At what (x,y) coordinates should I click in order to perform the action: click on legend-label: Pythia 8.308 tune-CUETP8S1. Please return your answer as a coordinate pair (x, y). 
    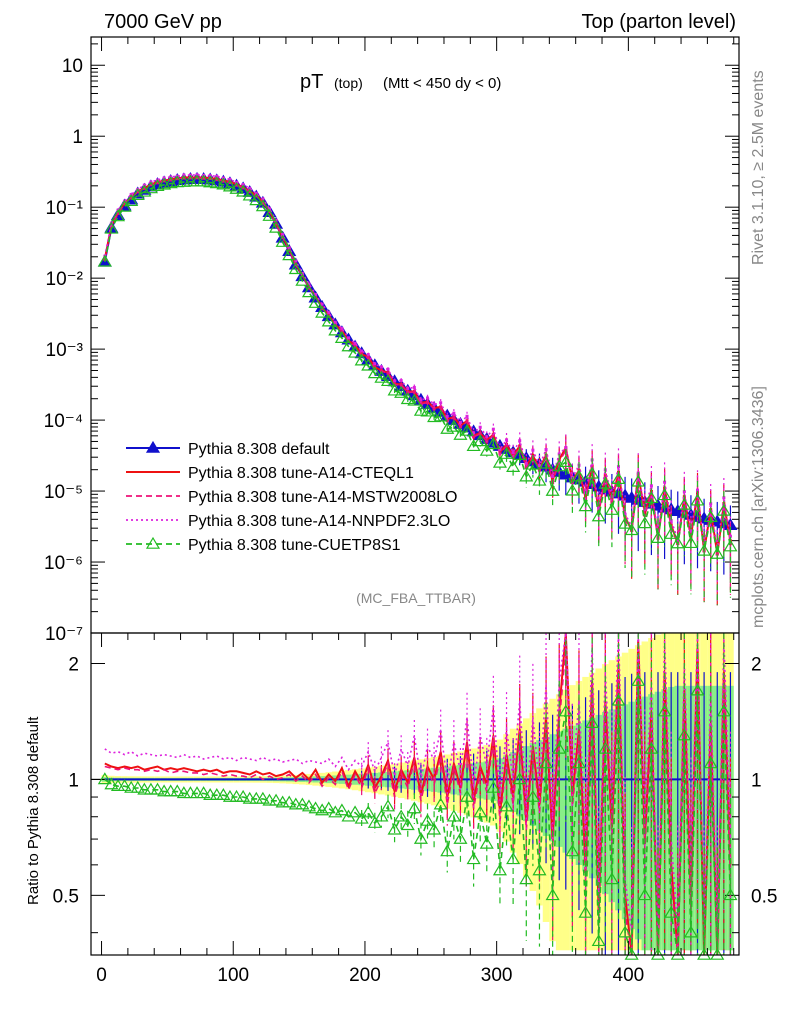
    Looking at the image, I should click on (294, 545).